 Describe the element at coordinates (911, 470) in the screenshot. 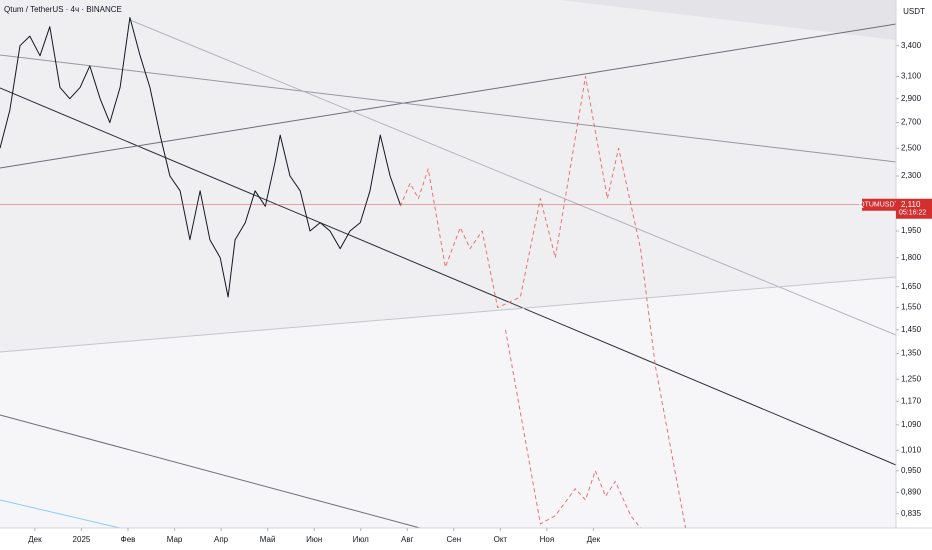

I see `y-tick-label: 0,950` at that location.